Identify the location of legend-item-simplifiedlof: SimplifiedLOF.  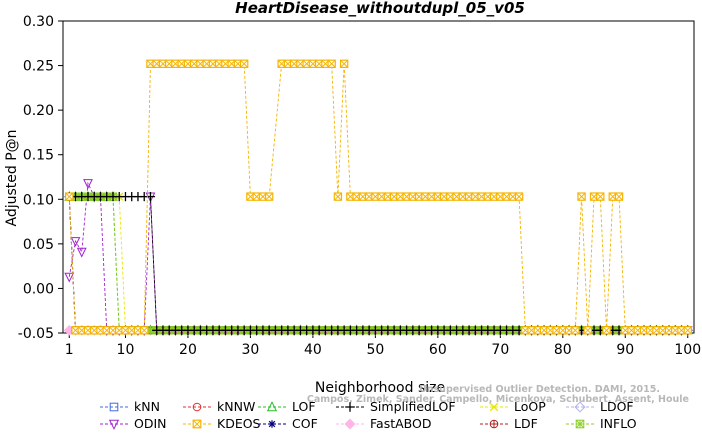
(396, 406).